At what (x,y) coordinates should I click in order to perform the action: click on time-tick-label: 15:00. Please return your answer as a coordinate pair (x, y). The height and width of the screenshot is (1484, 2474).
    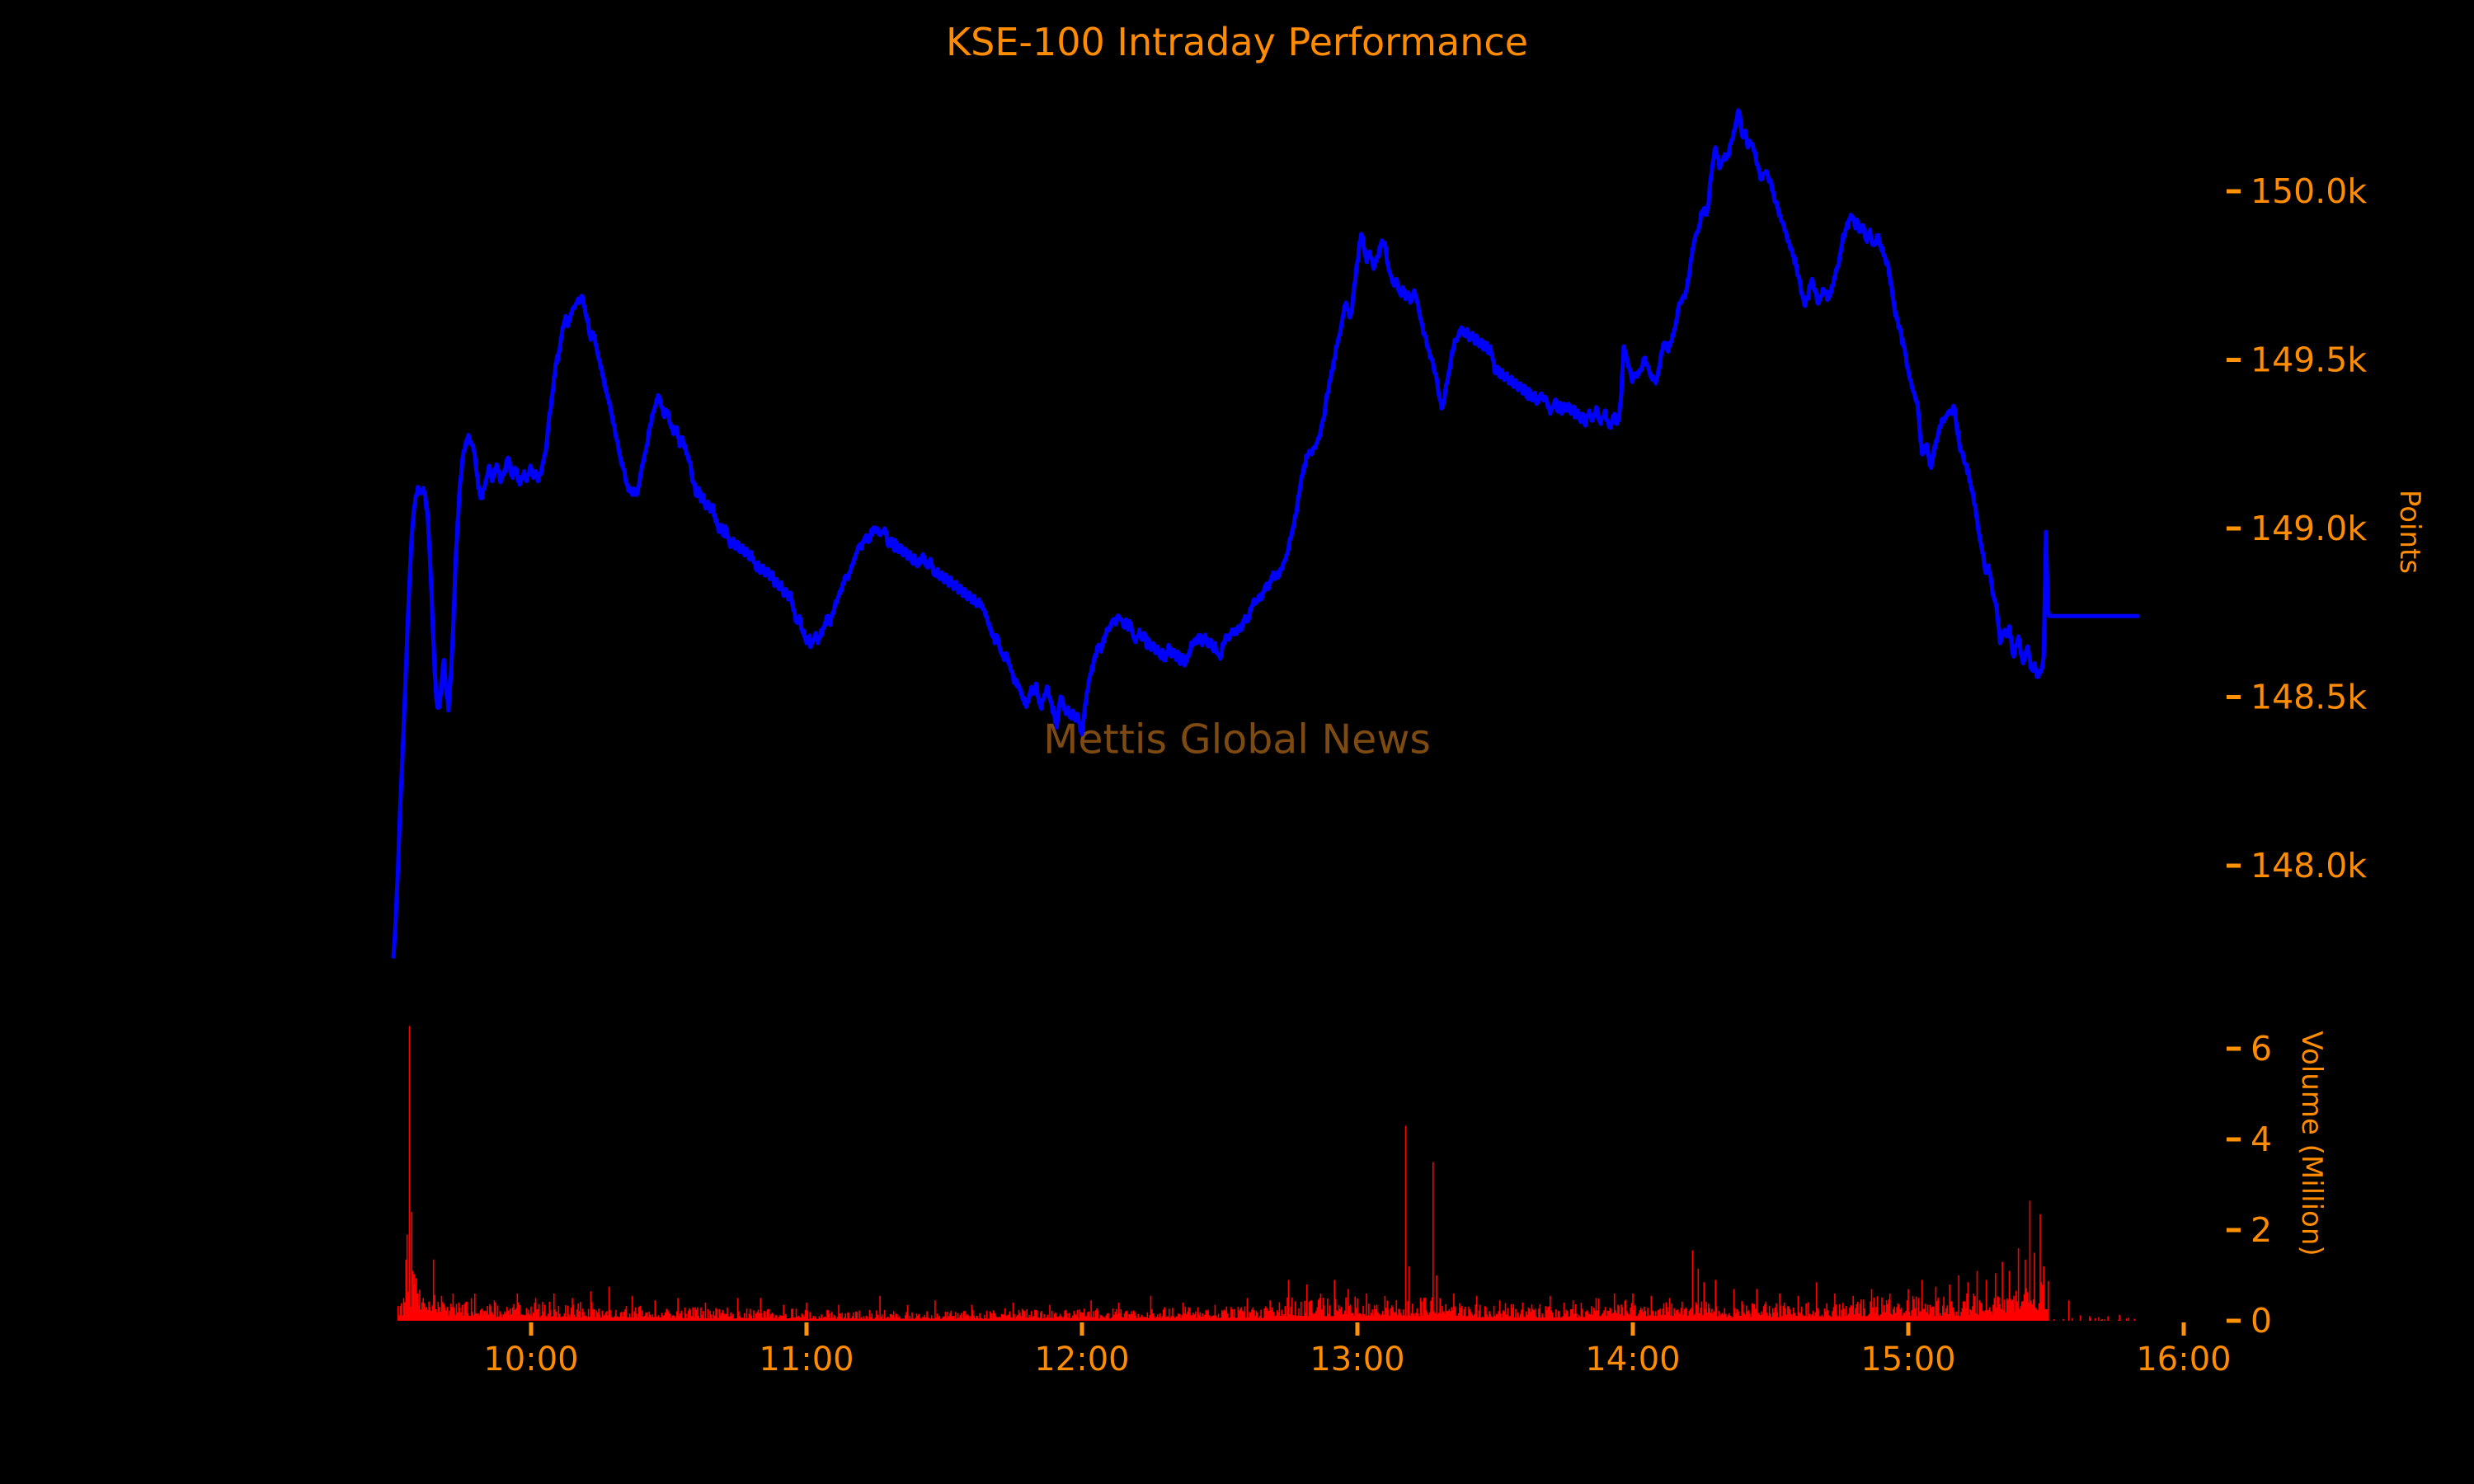
    Looking at the image, I should click on (1907, 1359).